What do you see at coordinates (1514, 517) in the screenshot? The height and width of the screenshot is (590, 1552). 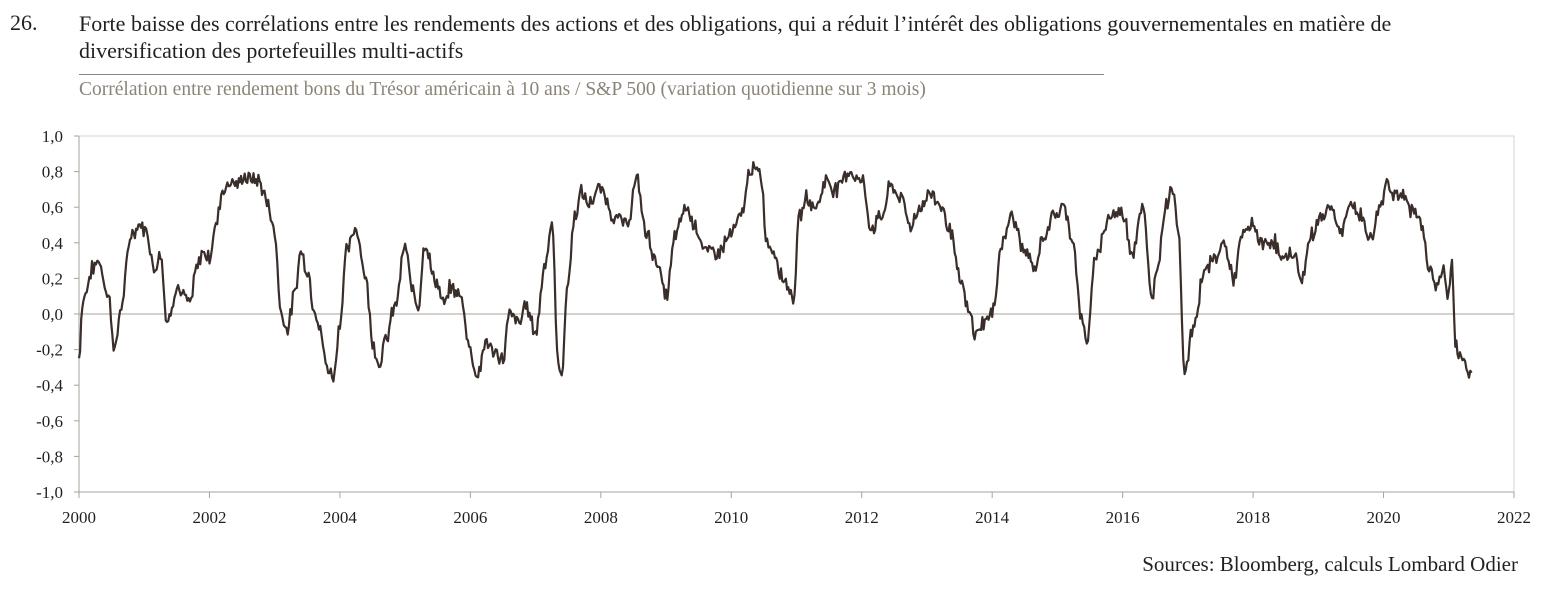 I see `x-tick-label: 2022` at bounding box center [1514, 517].